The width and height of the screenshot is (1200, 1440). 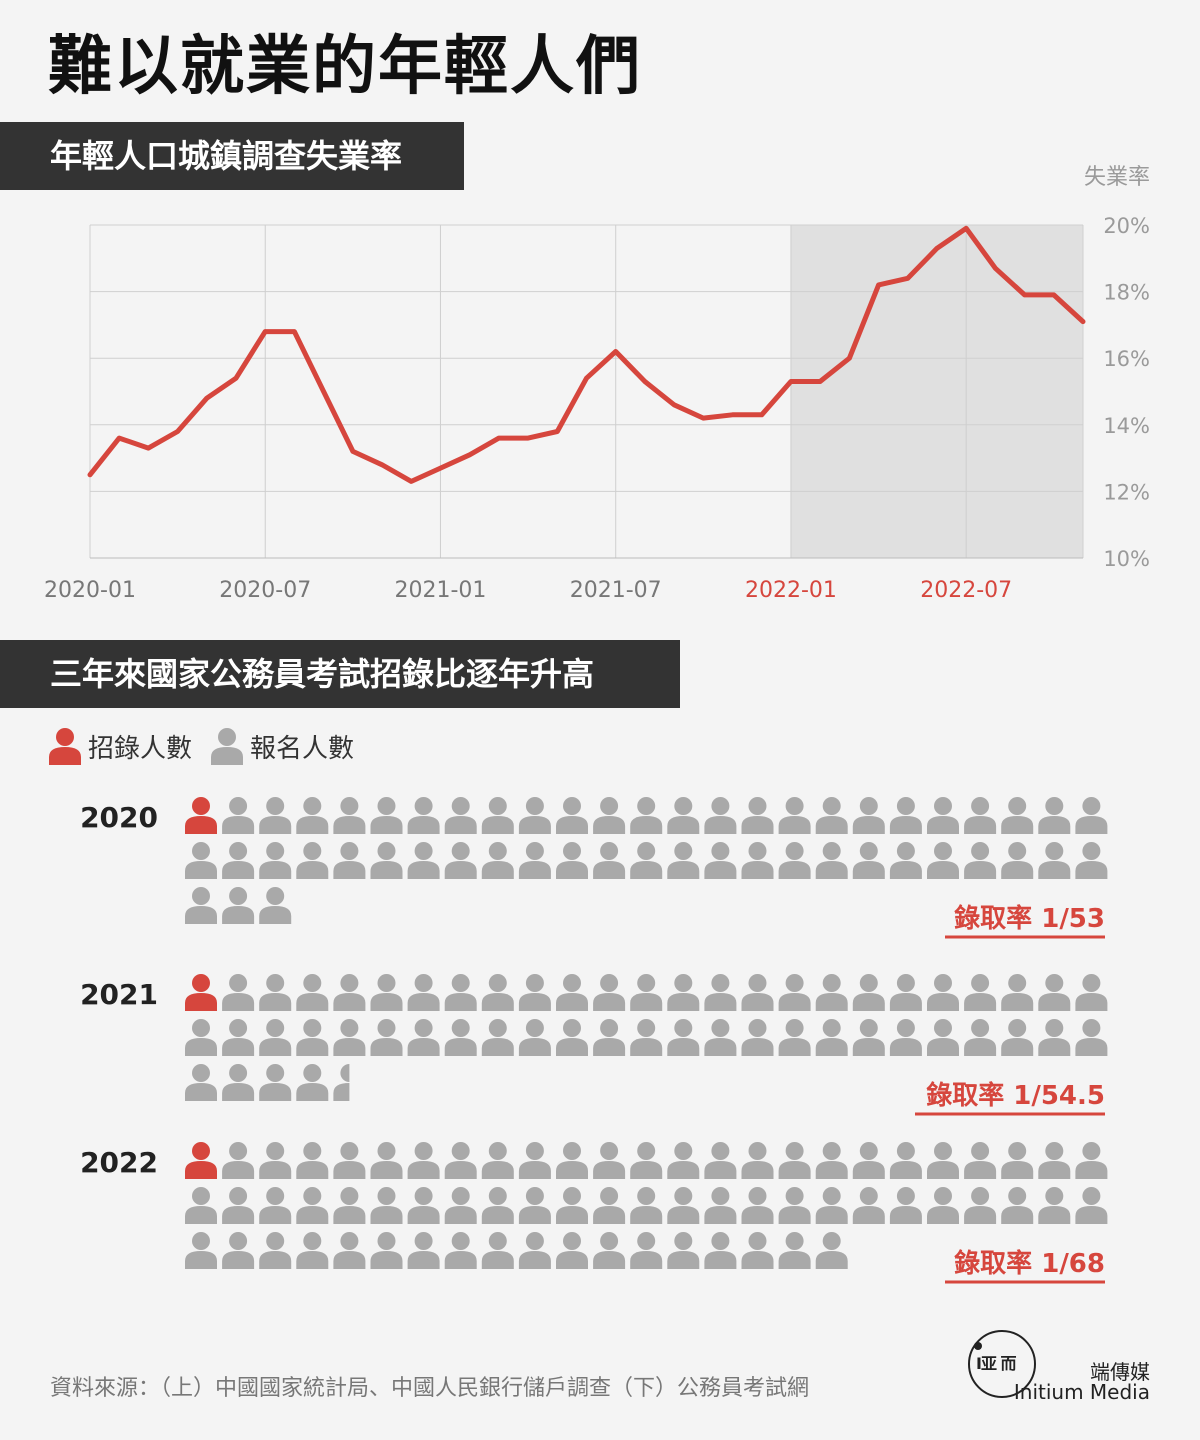 I want to click on initium-logo: I亚 而, so click(x=1002, y=1364).